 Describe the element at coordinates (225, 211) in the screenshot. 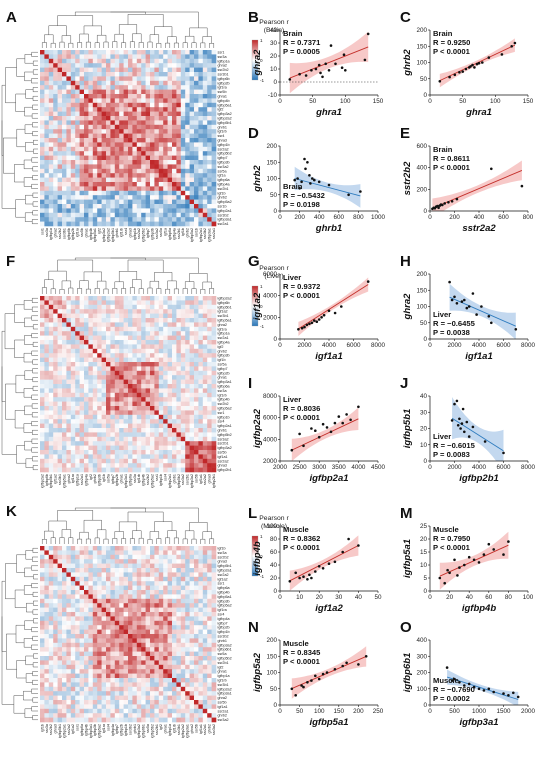

I see `row-gene-label: igfbp2a1` at that location.